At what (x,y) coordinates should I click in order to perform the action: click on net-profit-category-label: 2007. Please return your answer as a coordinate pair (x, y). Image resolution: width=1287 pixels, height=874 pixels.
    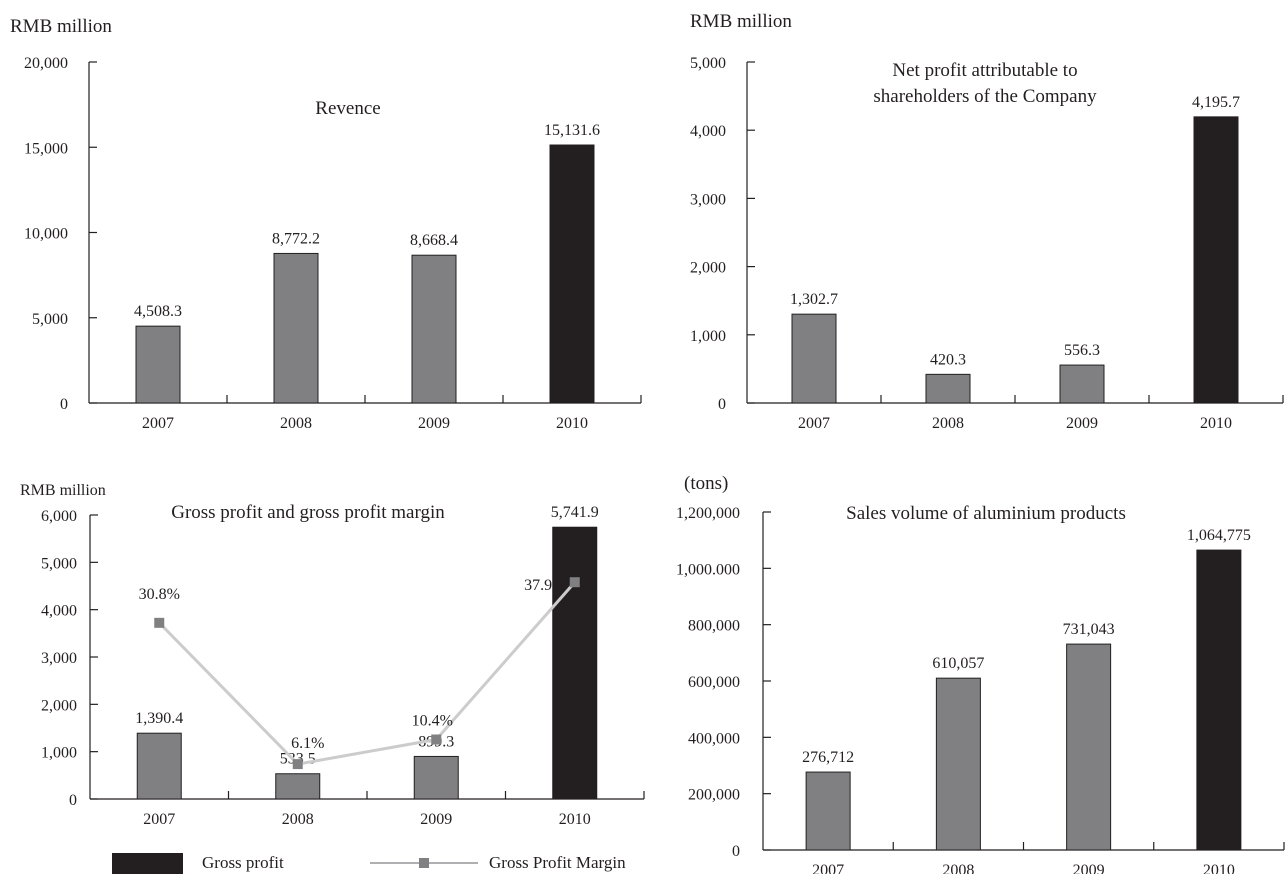
    Looking at the image, I should click on (814, 423).